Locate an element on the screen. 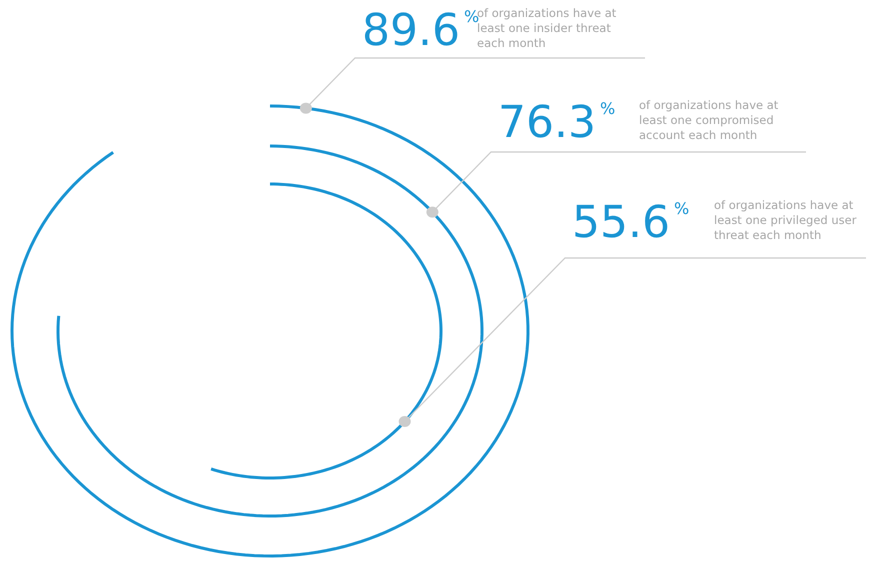  category-label: of organizations have at least one compromised account each month is located at coordinates (709, 120).